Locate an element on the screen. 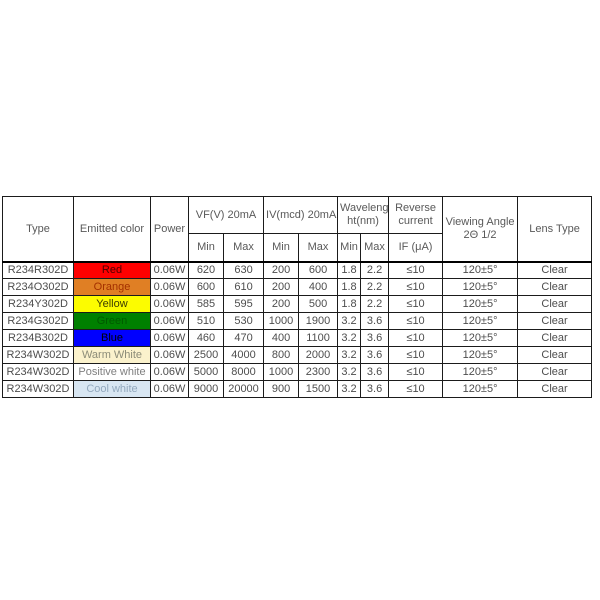 This screenshot has height=600, width=600. col-header-lens-type: Lens Type is located at coordinates (555, 229).